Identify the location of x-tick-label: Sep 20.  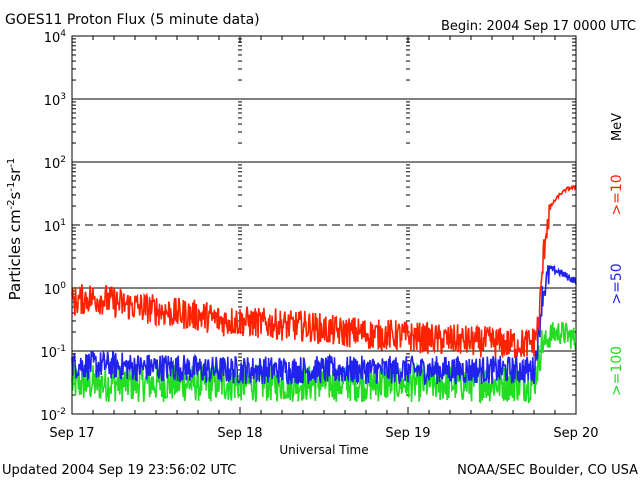
(575, 433).